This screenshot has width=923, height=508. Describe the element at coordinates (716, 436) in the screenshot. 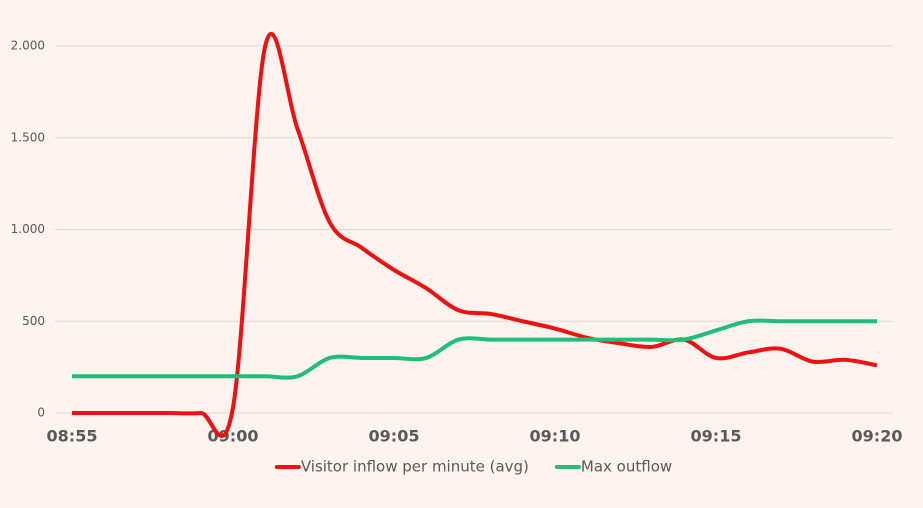

I see `x-tick-label: 09:15` at that location.